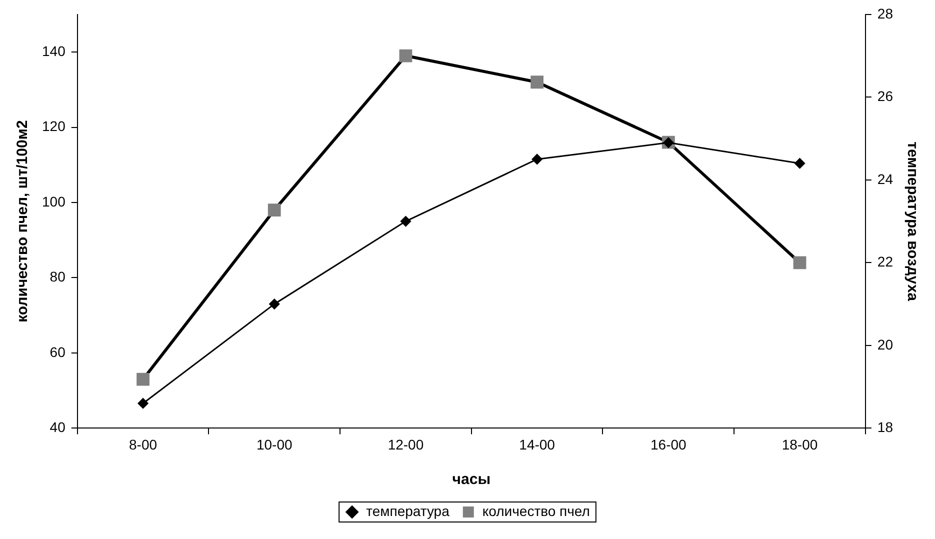 The image size is (935, 539). Describe the element at coordinates (885, 344) in the screenshot. I see `y2-tick-label: 20` at that location.